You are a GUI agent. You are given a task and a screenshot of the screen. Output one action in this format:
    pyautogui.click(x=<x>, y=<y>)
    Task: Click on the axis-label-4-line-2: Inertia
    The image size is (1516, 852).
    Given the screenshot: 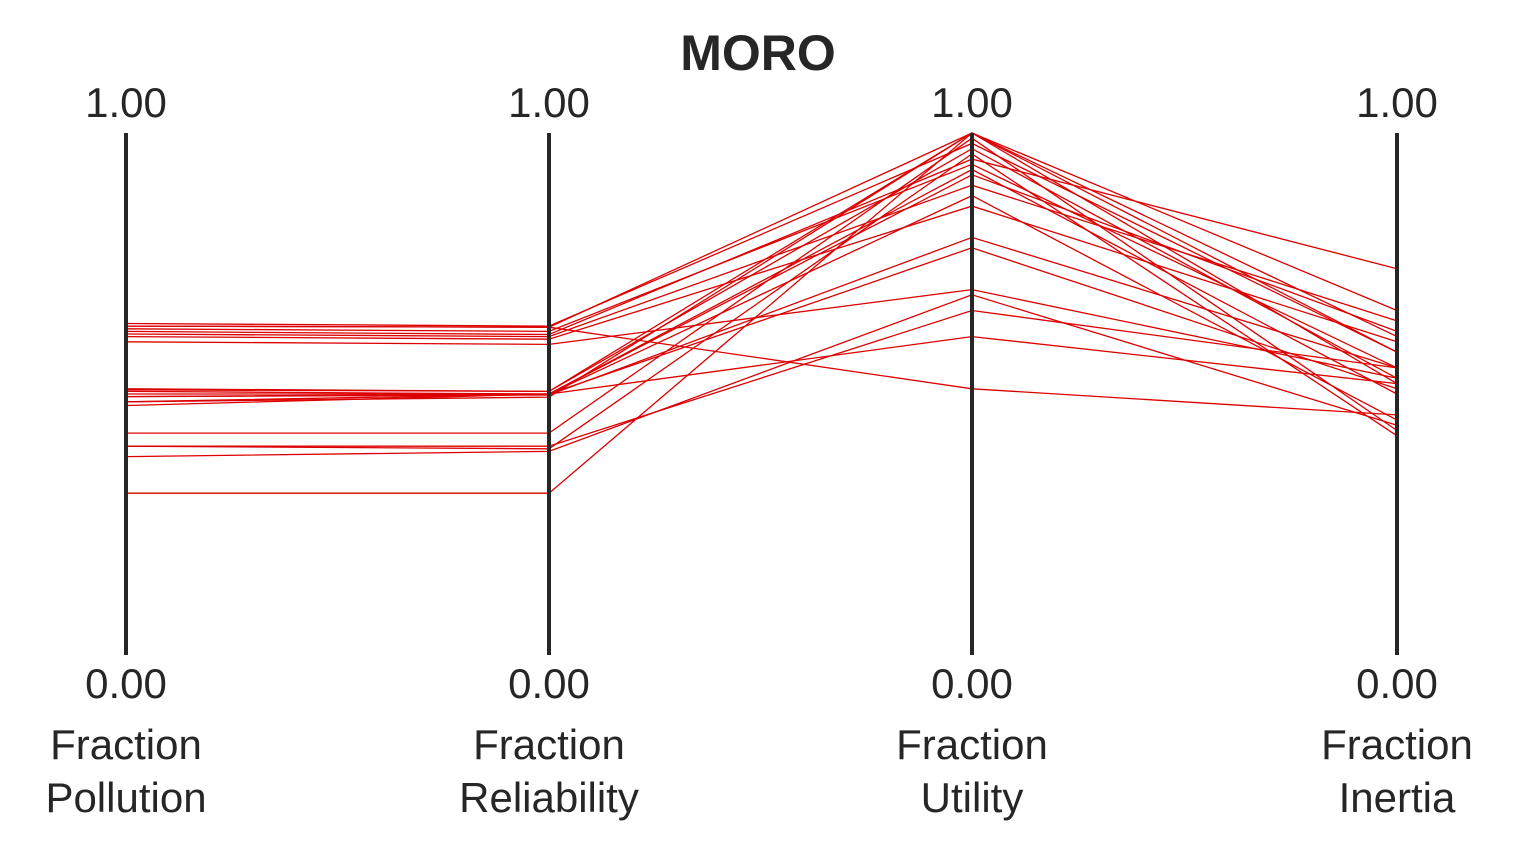 What is the action you would take?
    pyautogui.click(x=1397, y=797)
    